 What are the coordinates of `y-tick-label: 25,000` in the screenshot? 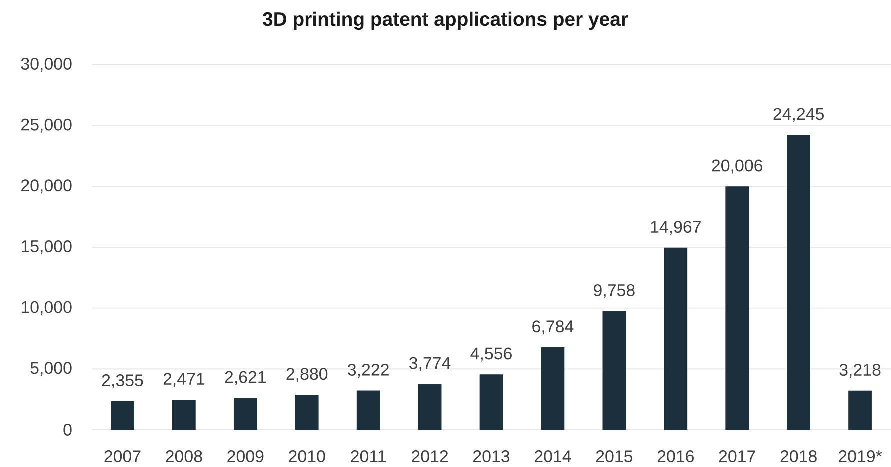 It's located at (47, 125).